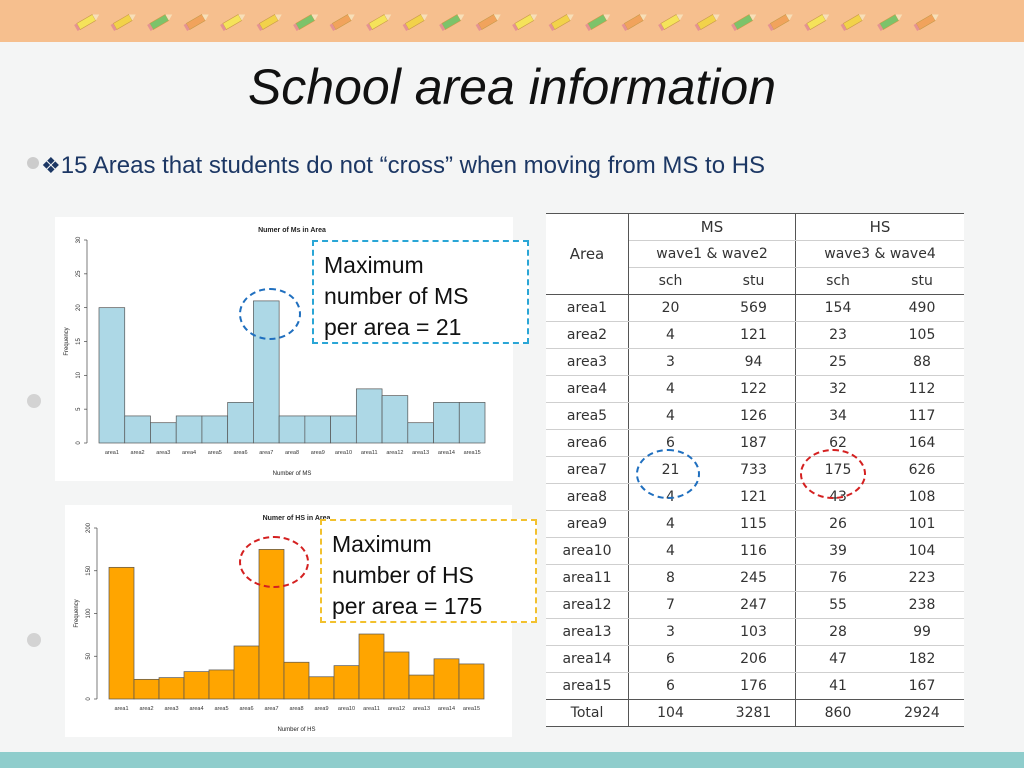 The width and height of the screenshot is (1024, 768). What do you see at coordinates (112, 453) in the screenshot?
I see `x-tick-label: area1` at bounding box center [112, 453].